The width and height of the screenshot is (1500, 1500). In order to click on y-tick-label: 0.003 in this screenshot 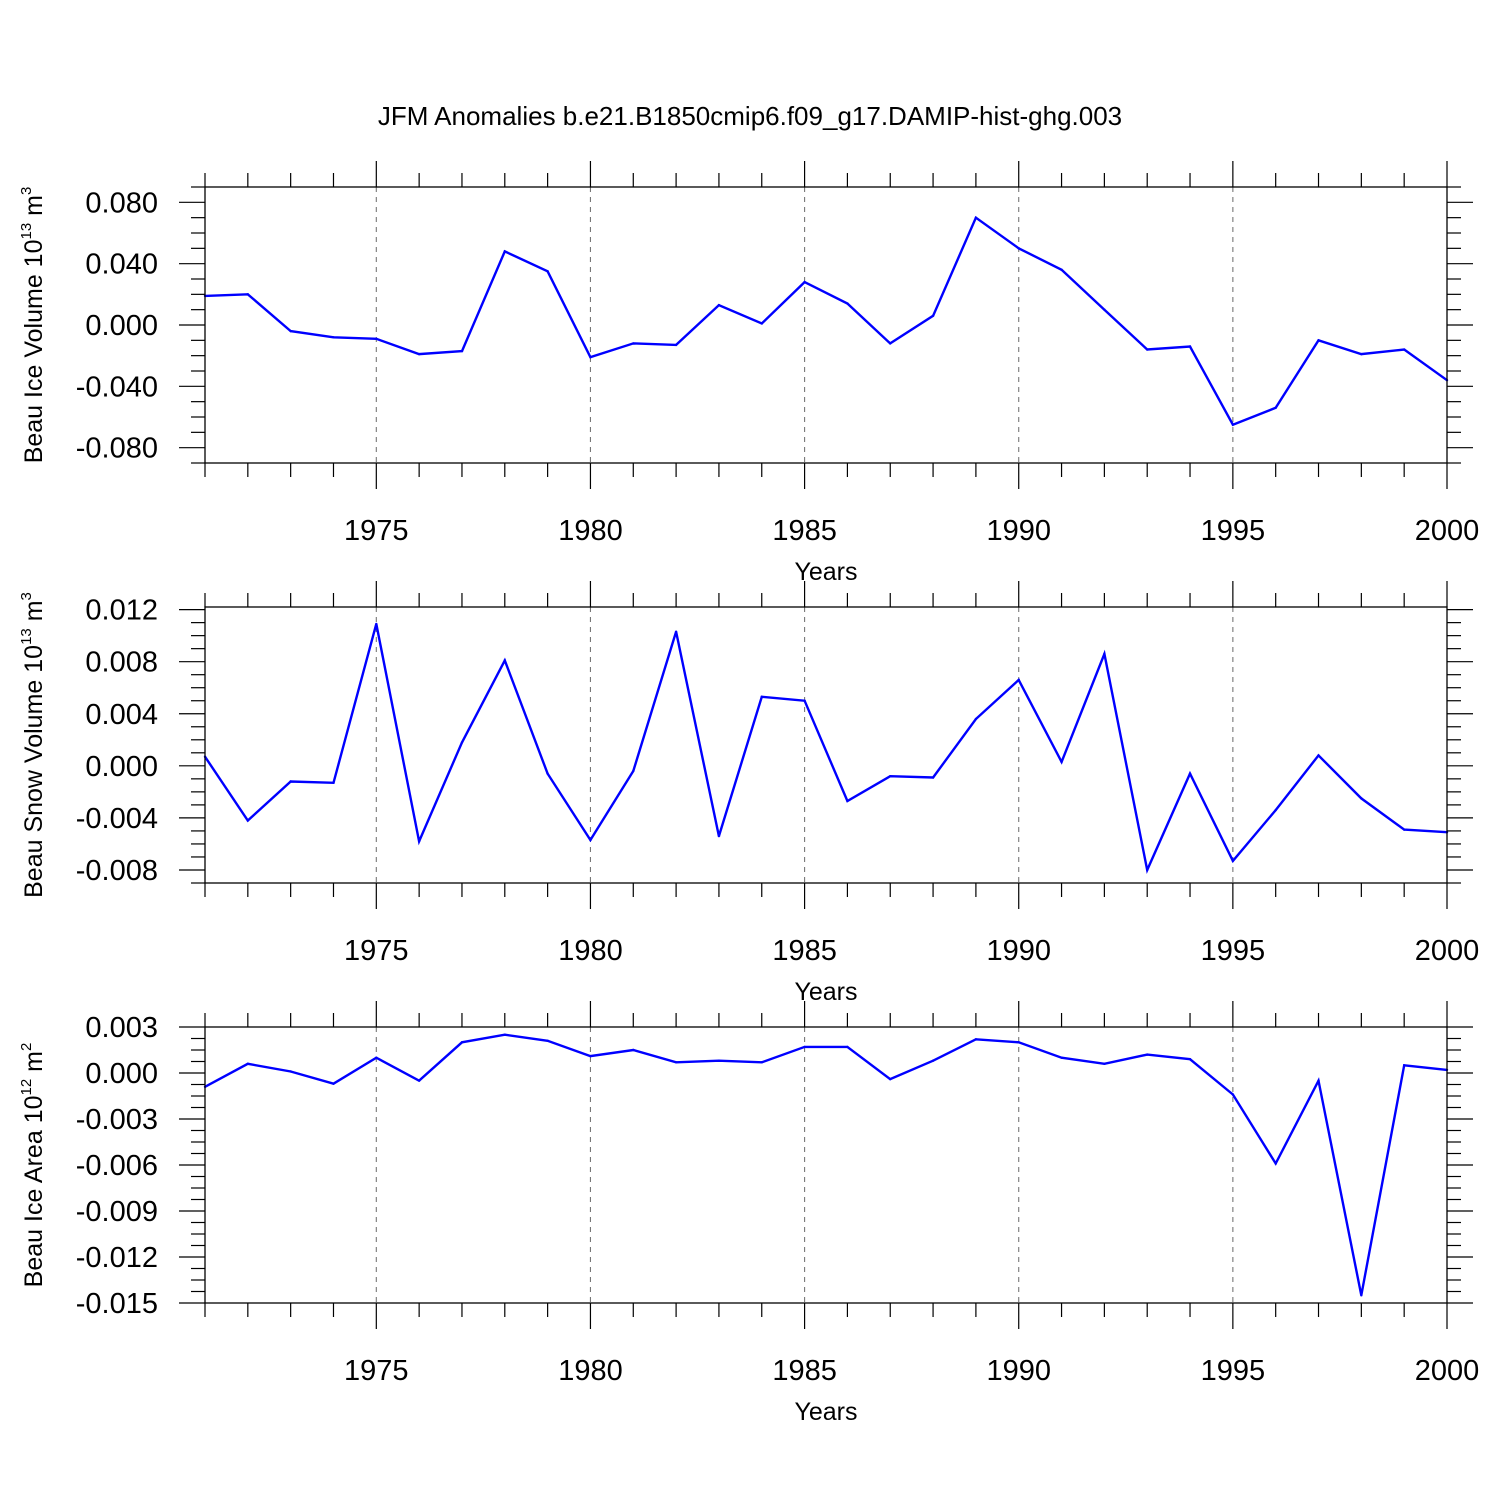, I will do `click(121, 1028)`.